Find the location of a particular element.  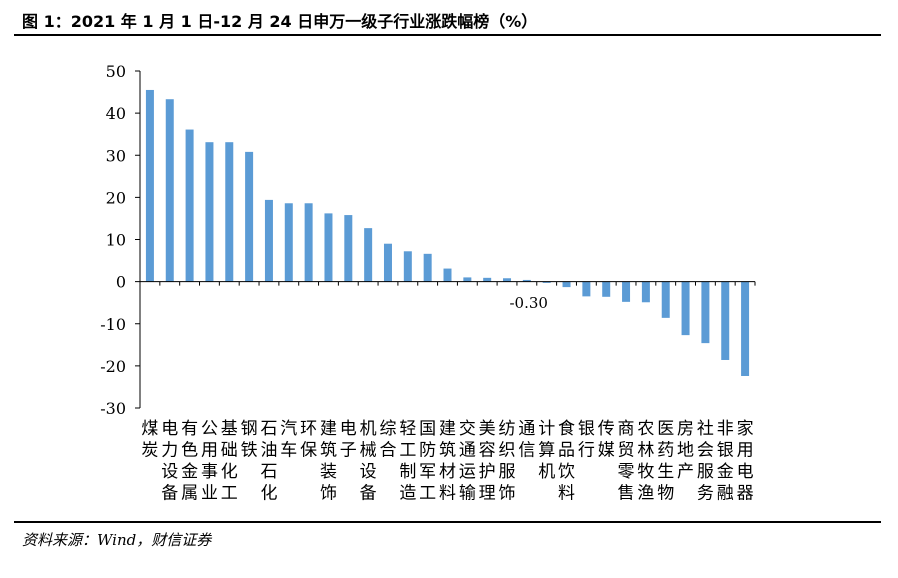

x-tick-label-char: 务 is located at coordinates (705, 494).